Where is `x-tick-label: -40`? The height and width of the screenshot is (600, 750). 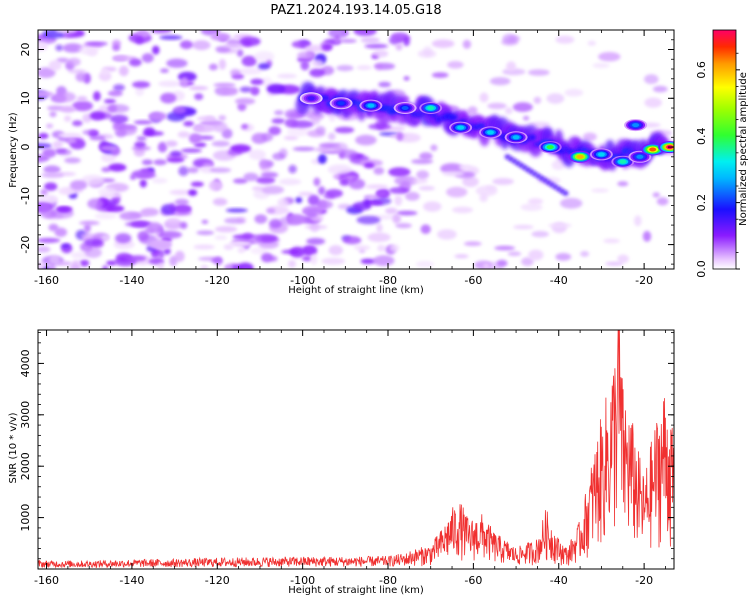
x-tick-label: -40 is located at coordinates (559, 580).